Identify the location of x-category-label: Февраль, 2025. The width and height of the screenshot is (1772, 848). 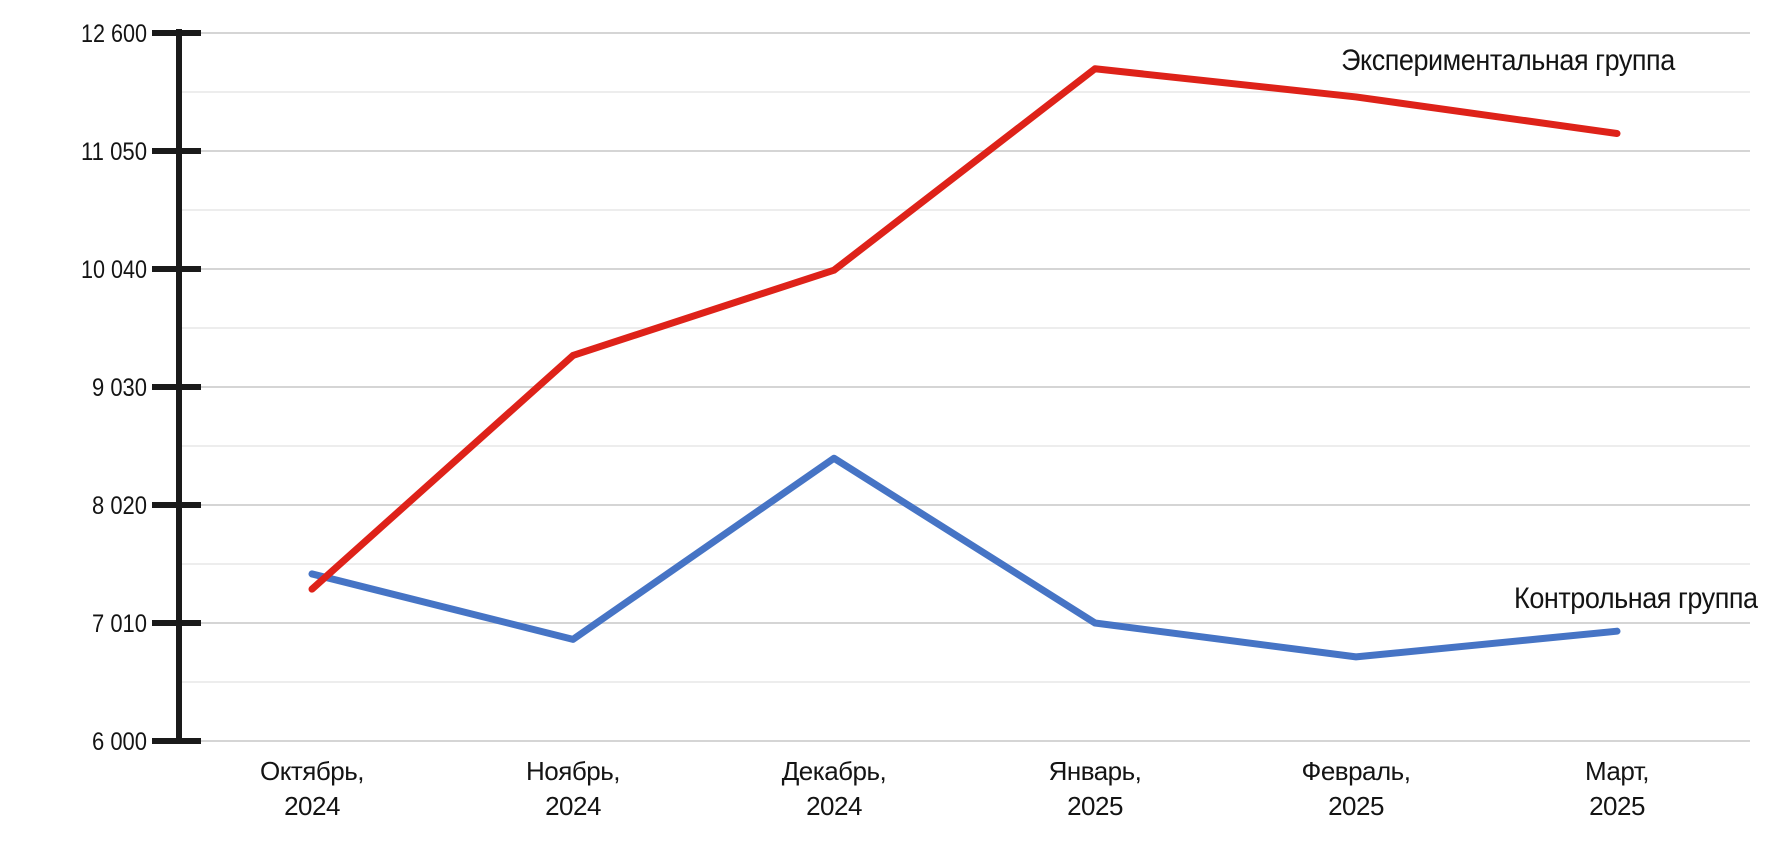
(1356, 788).